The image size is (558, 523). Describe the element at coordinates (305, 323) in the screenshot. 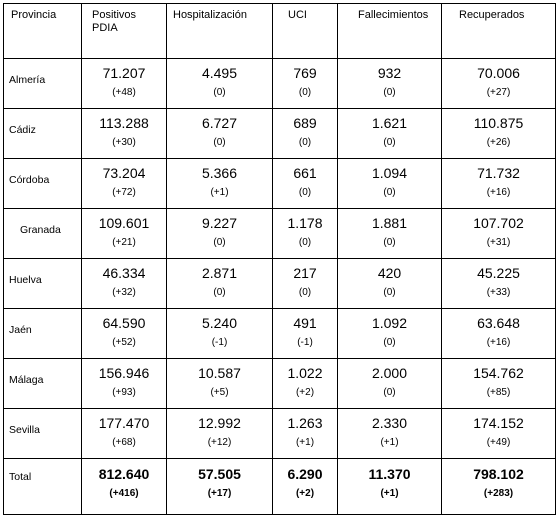

I see `uci-value: 491` at that location.